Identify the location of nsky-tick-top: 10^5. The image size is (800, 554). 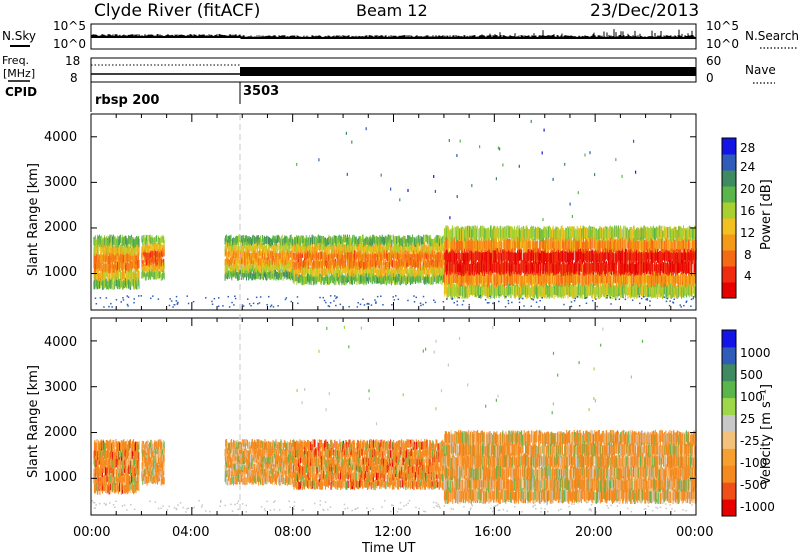
(69, 26).